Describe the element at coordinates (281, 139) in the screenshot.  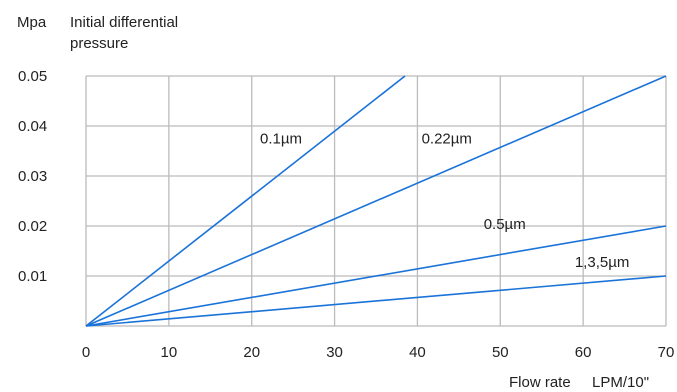
I see `series-label-0: 0.1µm` at that location.